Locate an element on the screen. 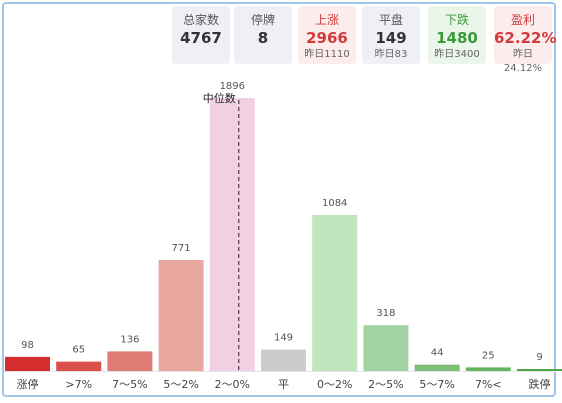  value-label-1: 65 is located at coordinates (78, 350).